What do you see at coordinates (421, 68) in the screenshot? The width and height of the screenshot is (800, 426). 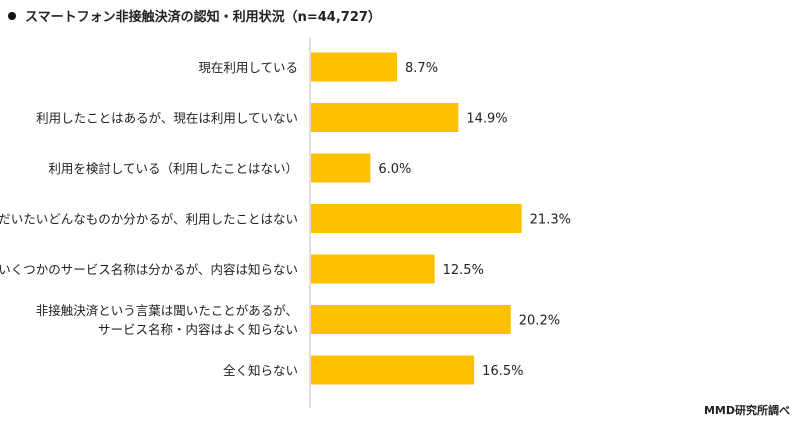 I see `value-label-0: 8.7%` at bounding box center [421, 68].